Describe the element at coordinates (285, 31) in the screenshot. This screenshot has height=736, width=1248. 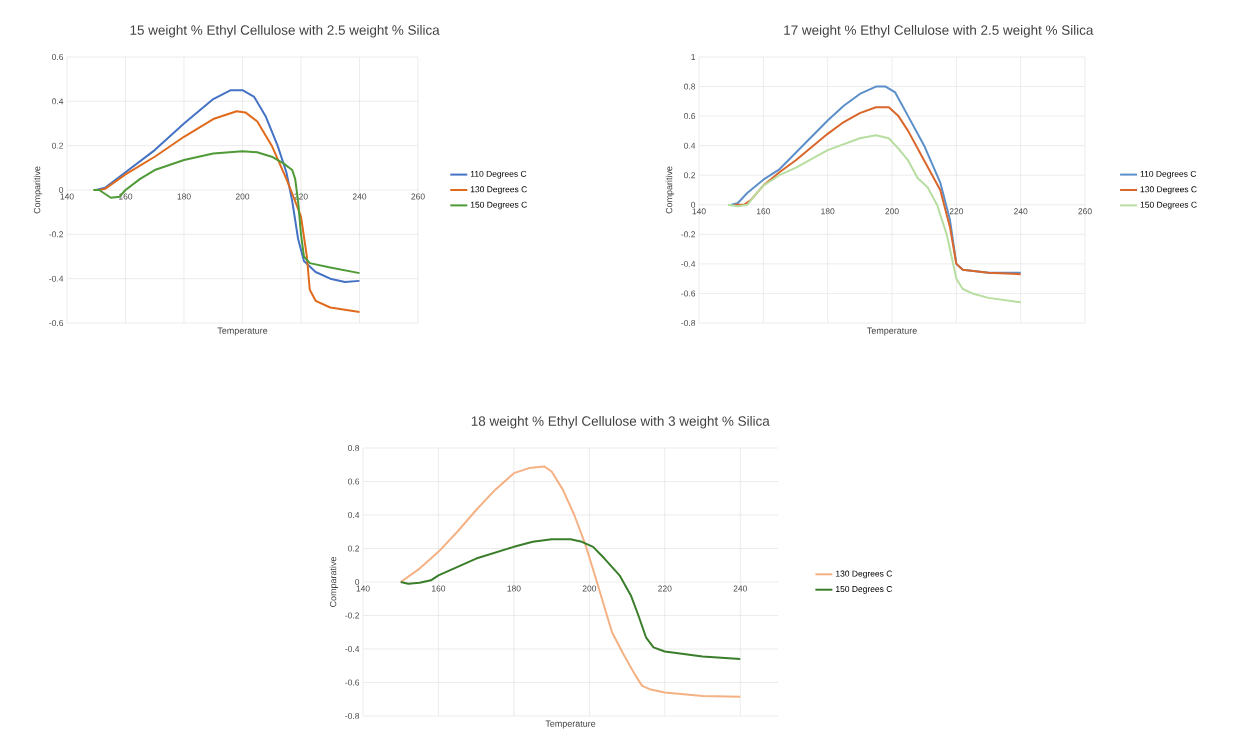
I see `chart-title: 15 weight % Ethyl Cellulose with 2.5 weight % Silica` at that location.